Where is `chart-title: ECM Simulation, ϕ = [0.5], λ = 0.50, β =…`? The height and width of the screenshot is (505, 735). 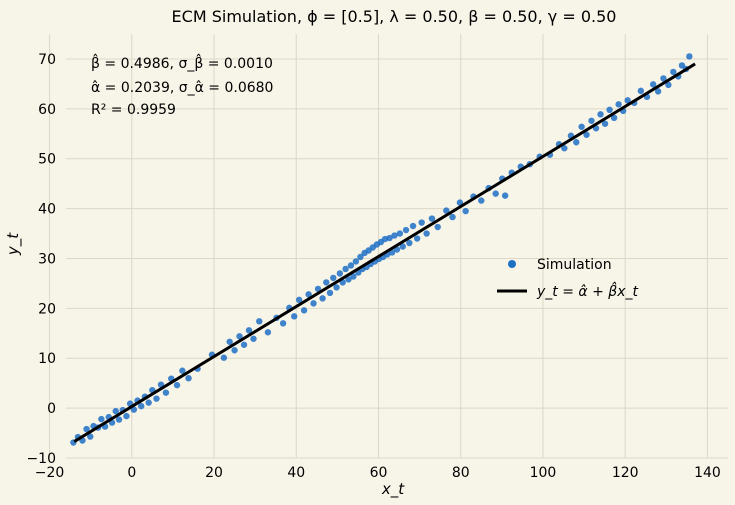 chart-title: ECM Simulation, ϕ = [0.5], λ = 0.50, β =… is located at coordinates (394, 16).